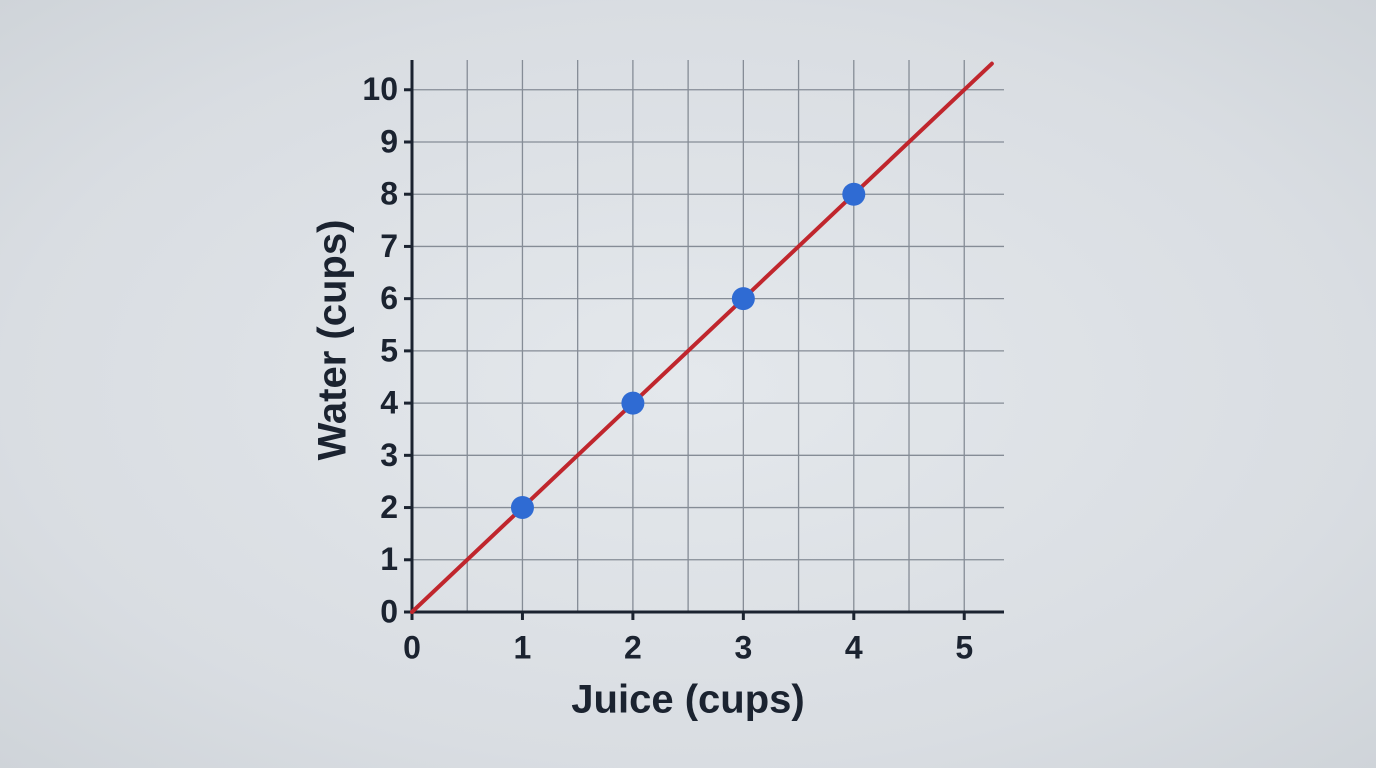 The image size is (1376, 768). What do you see at coordinates (389, 403) in the screenshot?
I see `y-tick-label: 4` at bounding box center [389, 403].